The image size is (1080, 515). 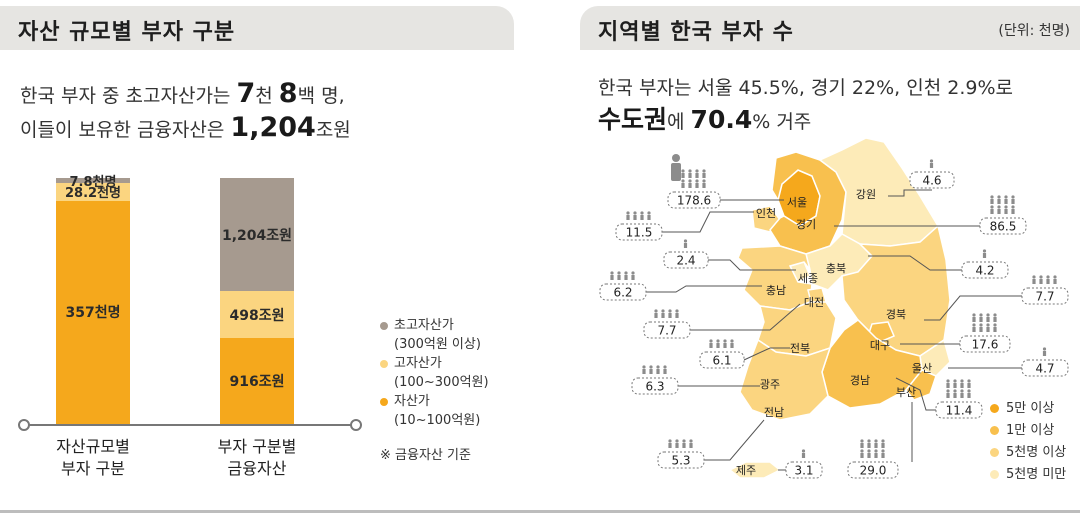 What do you see at coordinates (676, 167) in the screenshot?
I see `large-person-icon` at bounding box center [676, 167].